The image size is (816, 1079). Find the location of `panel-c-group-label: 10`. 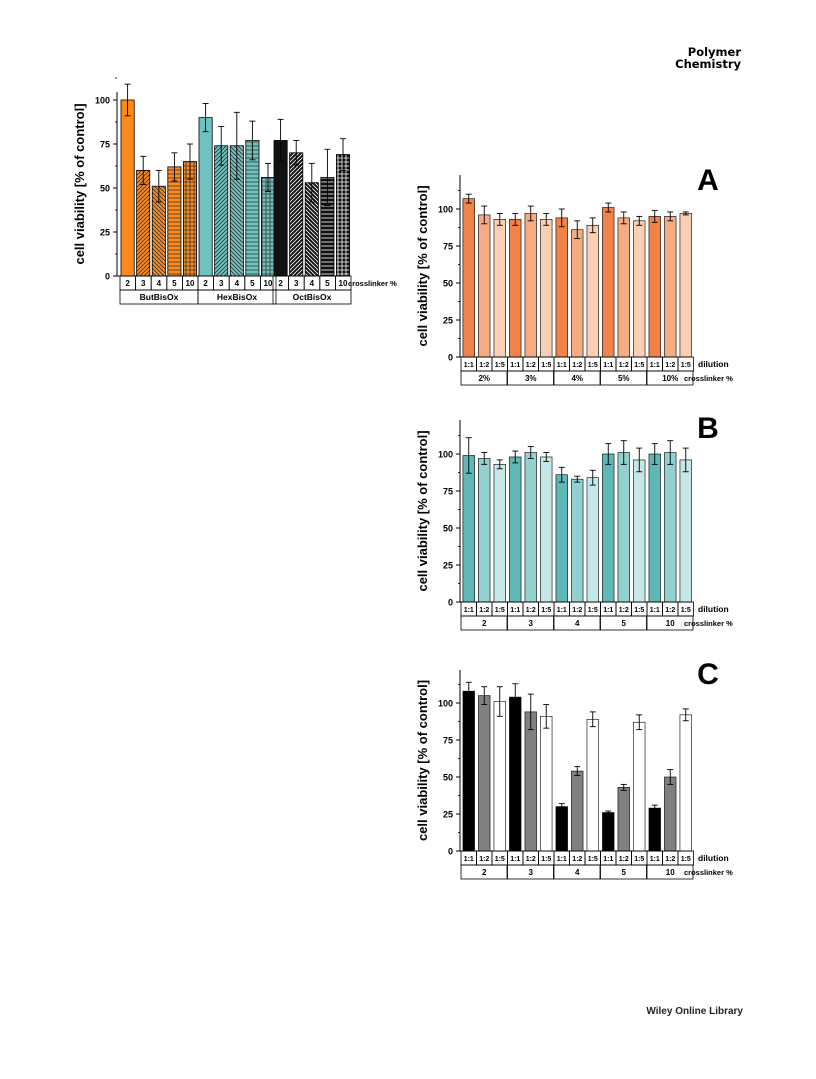

panel-c-group-label: 10 is located at coordinates (670, 872).